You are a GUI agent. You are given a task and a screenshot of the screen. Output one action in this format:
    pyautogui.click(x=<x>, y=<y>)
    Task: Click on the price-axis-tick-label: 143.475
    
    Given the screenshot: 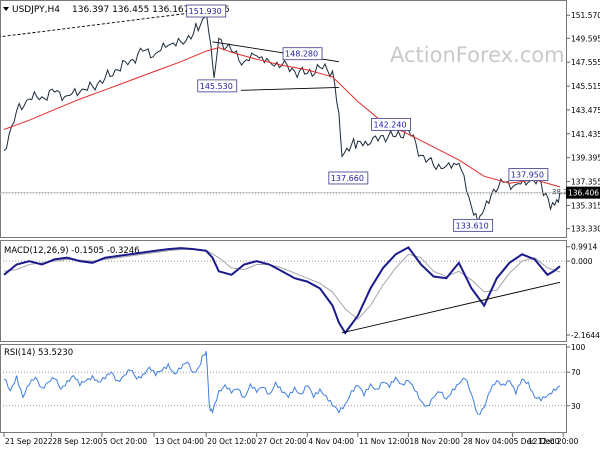 What is the action you would take?
    pyautogui.click(x=585, y=110)
    